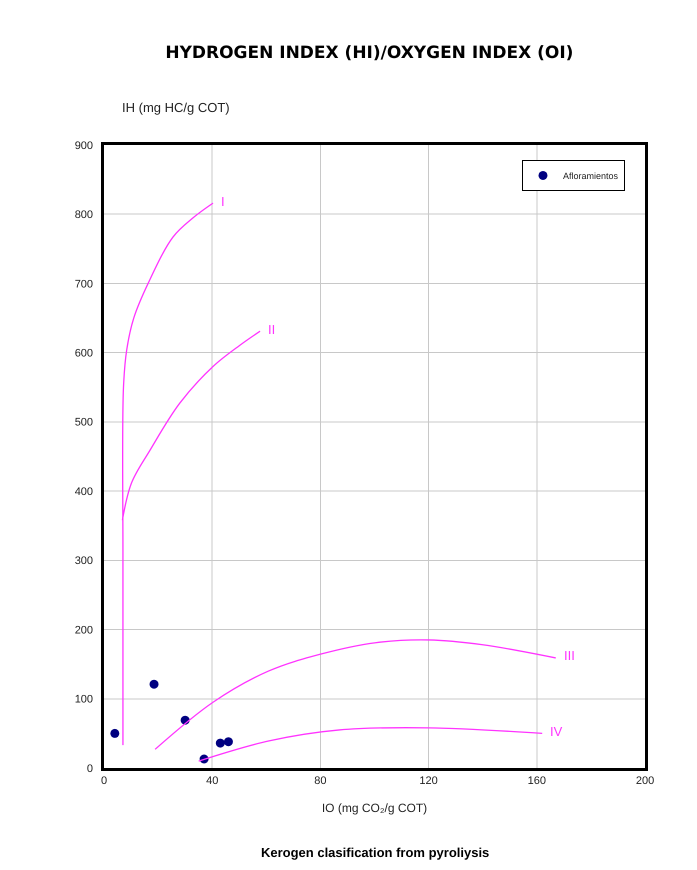  I want to click on y-tick-label: 700, so click(84, 284).